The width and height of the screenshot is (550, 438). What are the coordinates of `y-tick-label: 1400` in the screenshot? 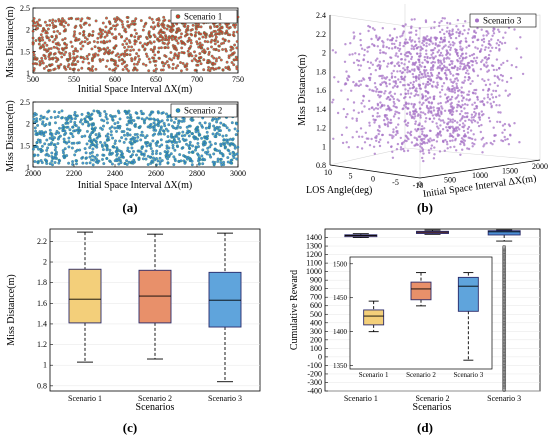 It's located at (314, 237).